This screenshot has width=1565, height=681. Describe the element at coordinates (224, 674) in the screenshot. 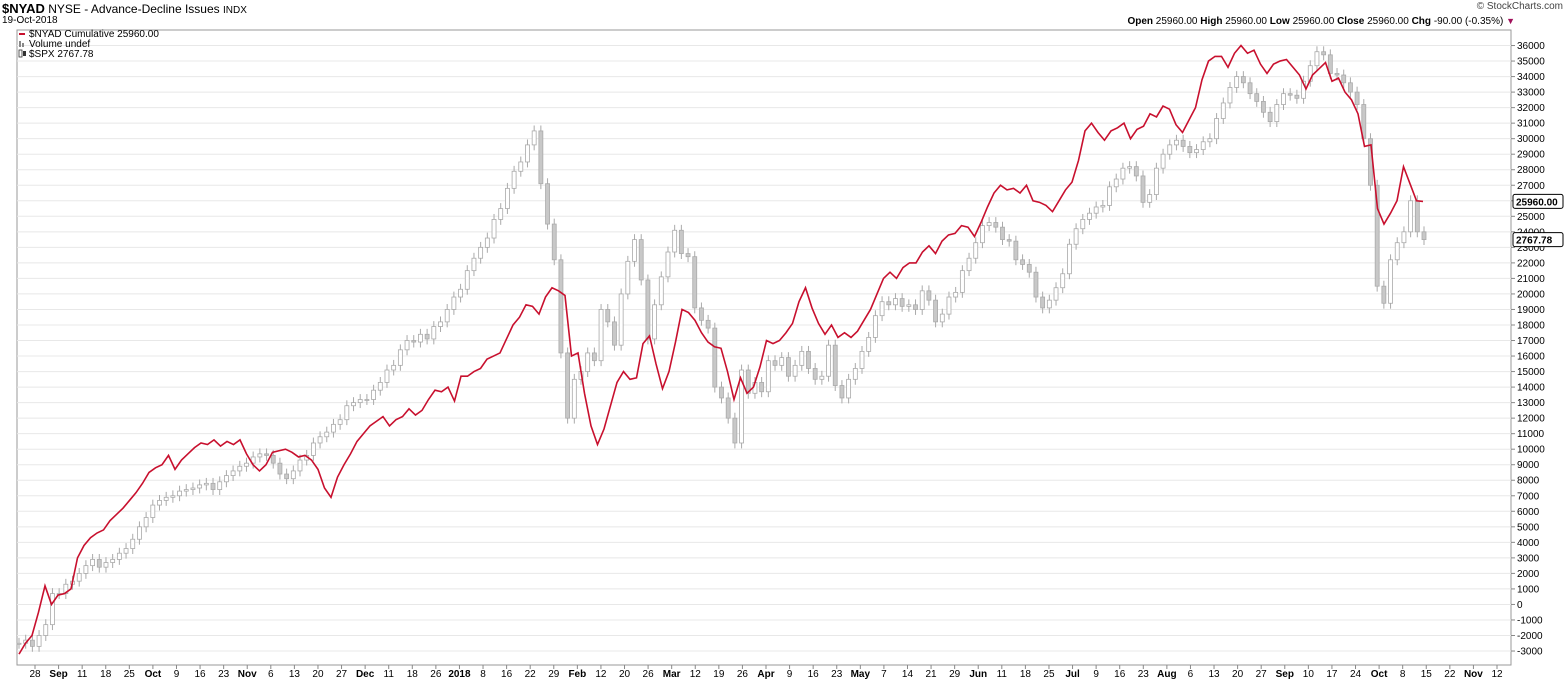

I see `x-tick-label: 23` at that location.